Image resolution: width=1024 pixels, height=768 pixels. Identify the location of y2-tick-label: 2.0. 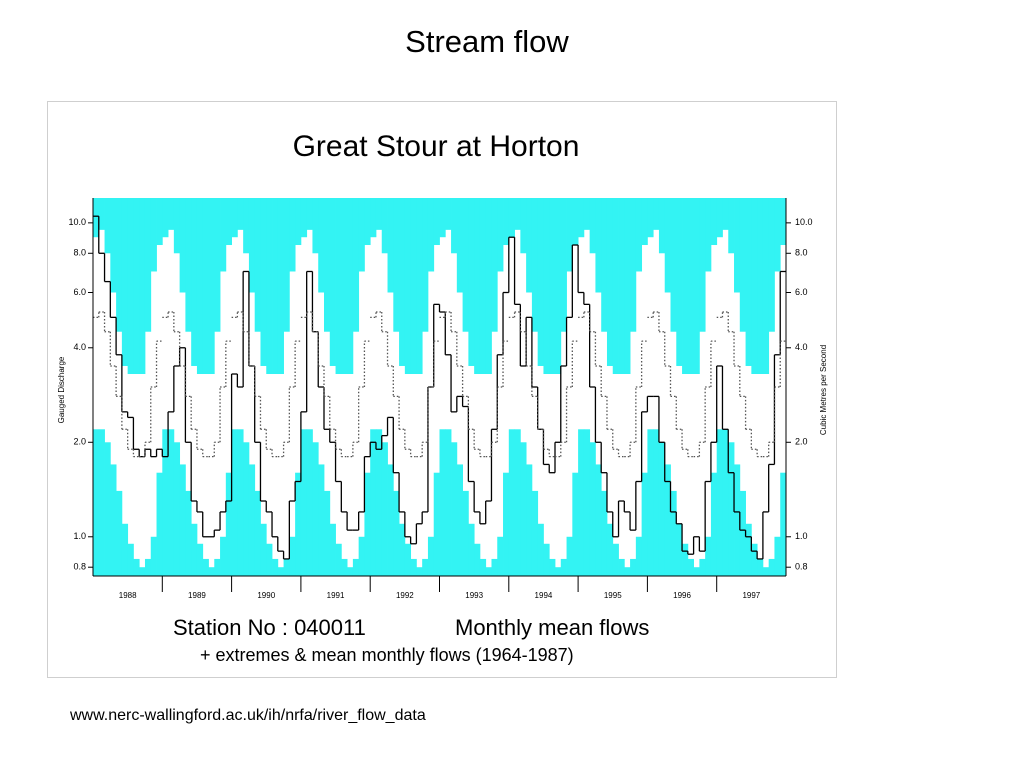
(801, 442).